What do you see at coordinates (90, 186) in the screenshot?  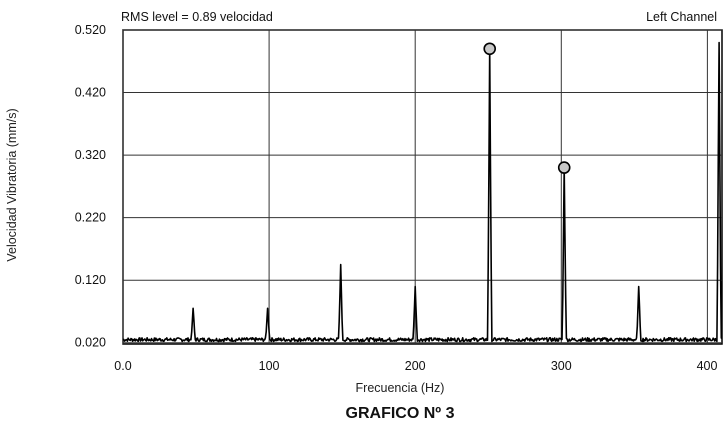 I see `y-axis-ticks: 0.520 0.420 0.320 0.220 0.120 0.020` at bounding box center [90, 186].